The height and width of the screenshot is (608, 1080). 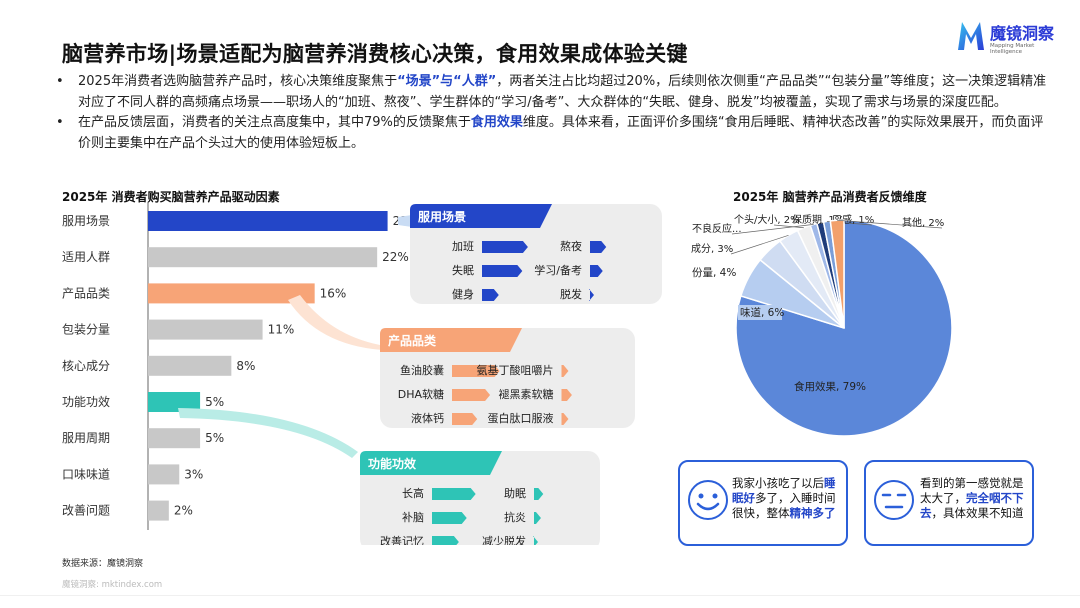 What do you see at coordinates (183, 511) in the screenshot?
I see `bar-value-label: 2%` at bounding box center [183, 511].